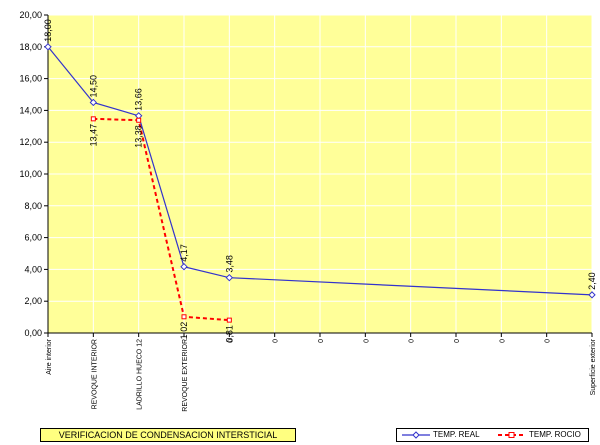  Describe the element at coordinates (48, 30) in the screenshot. I see `data-label-real: 18,00` at that location.